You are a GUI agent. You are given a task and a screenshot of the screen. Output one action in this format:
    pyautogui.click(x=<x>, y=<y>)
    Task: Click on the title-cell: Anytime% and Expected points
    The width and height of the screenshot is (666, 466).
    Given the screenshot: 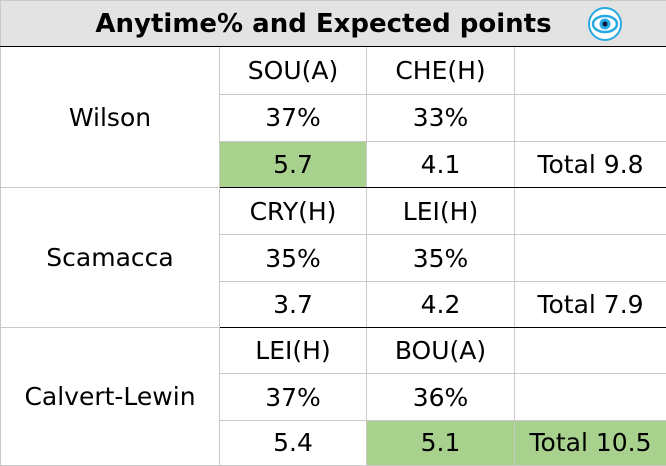 What is the action you would take?
    pyautogui.click(x=333, y=24)
    